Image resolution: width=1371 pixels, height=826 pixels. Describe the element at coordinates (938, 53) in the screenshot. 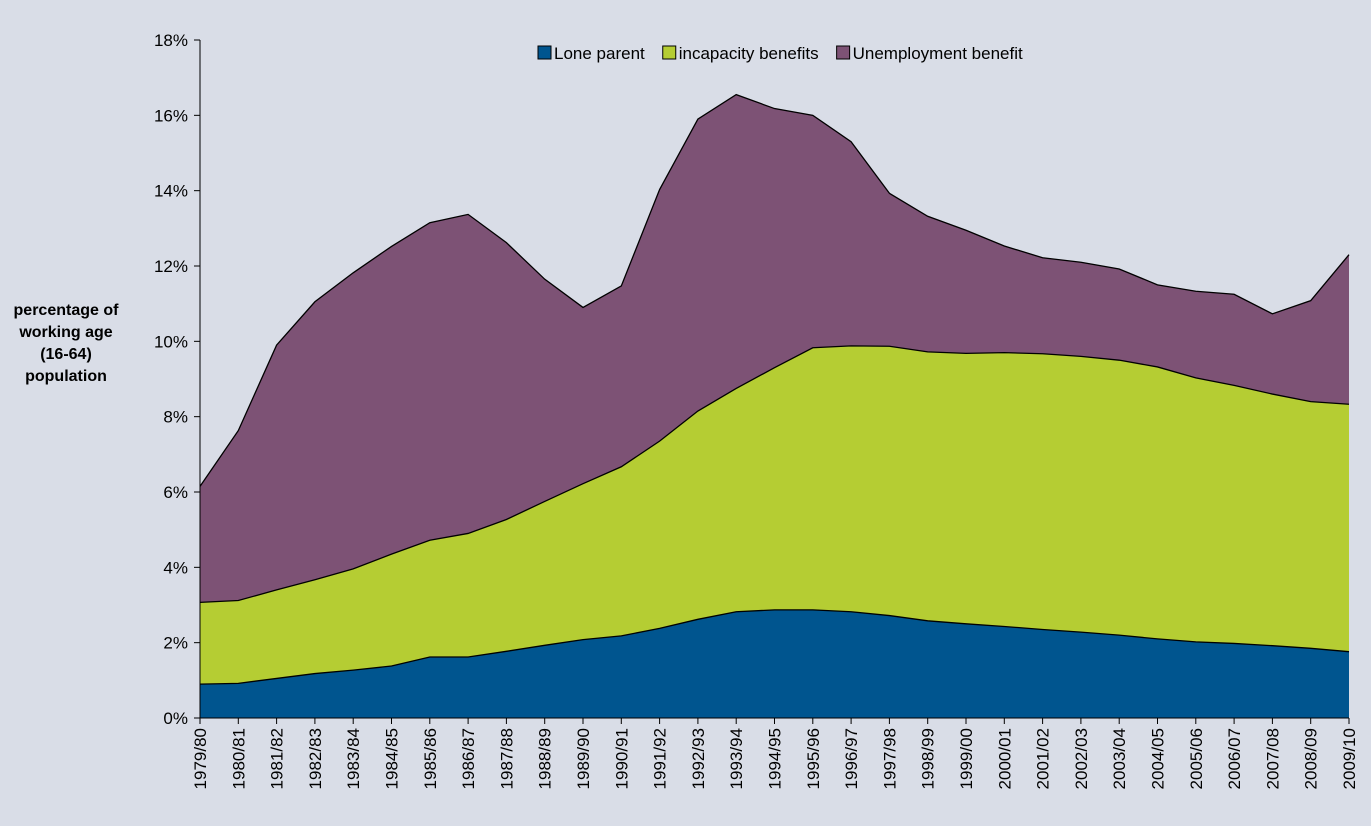

I see `legend-label: Unemployment benefit` at that location.